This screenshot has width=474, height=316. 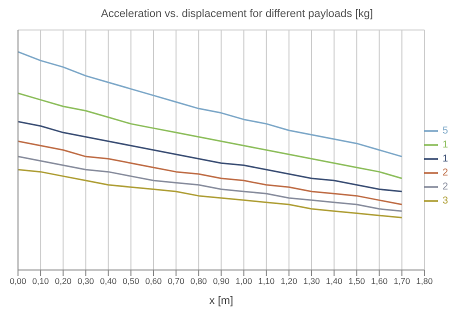 What do you see at coordinates (379, 281) in the screenshot?
I see `x-tick-label: 1,60` at bounding box center [379, 281].